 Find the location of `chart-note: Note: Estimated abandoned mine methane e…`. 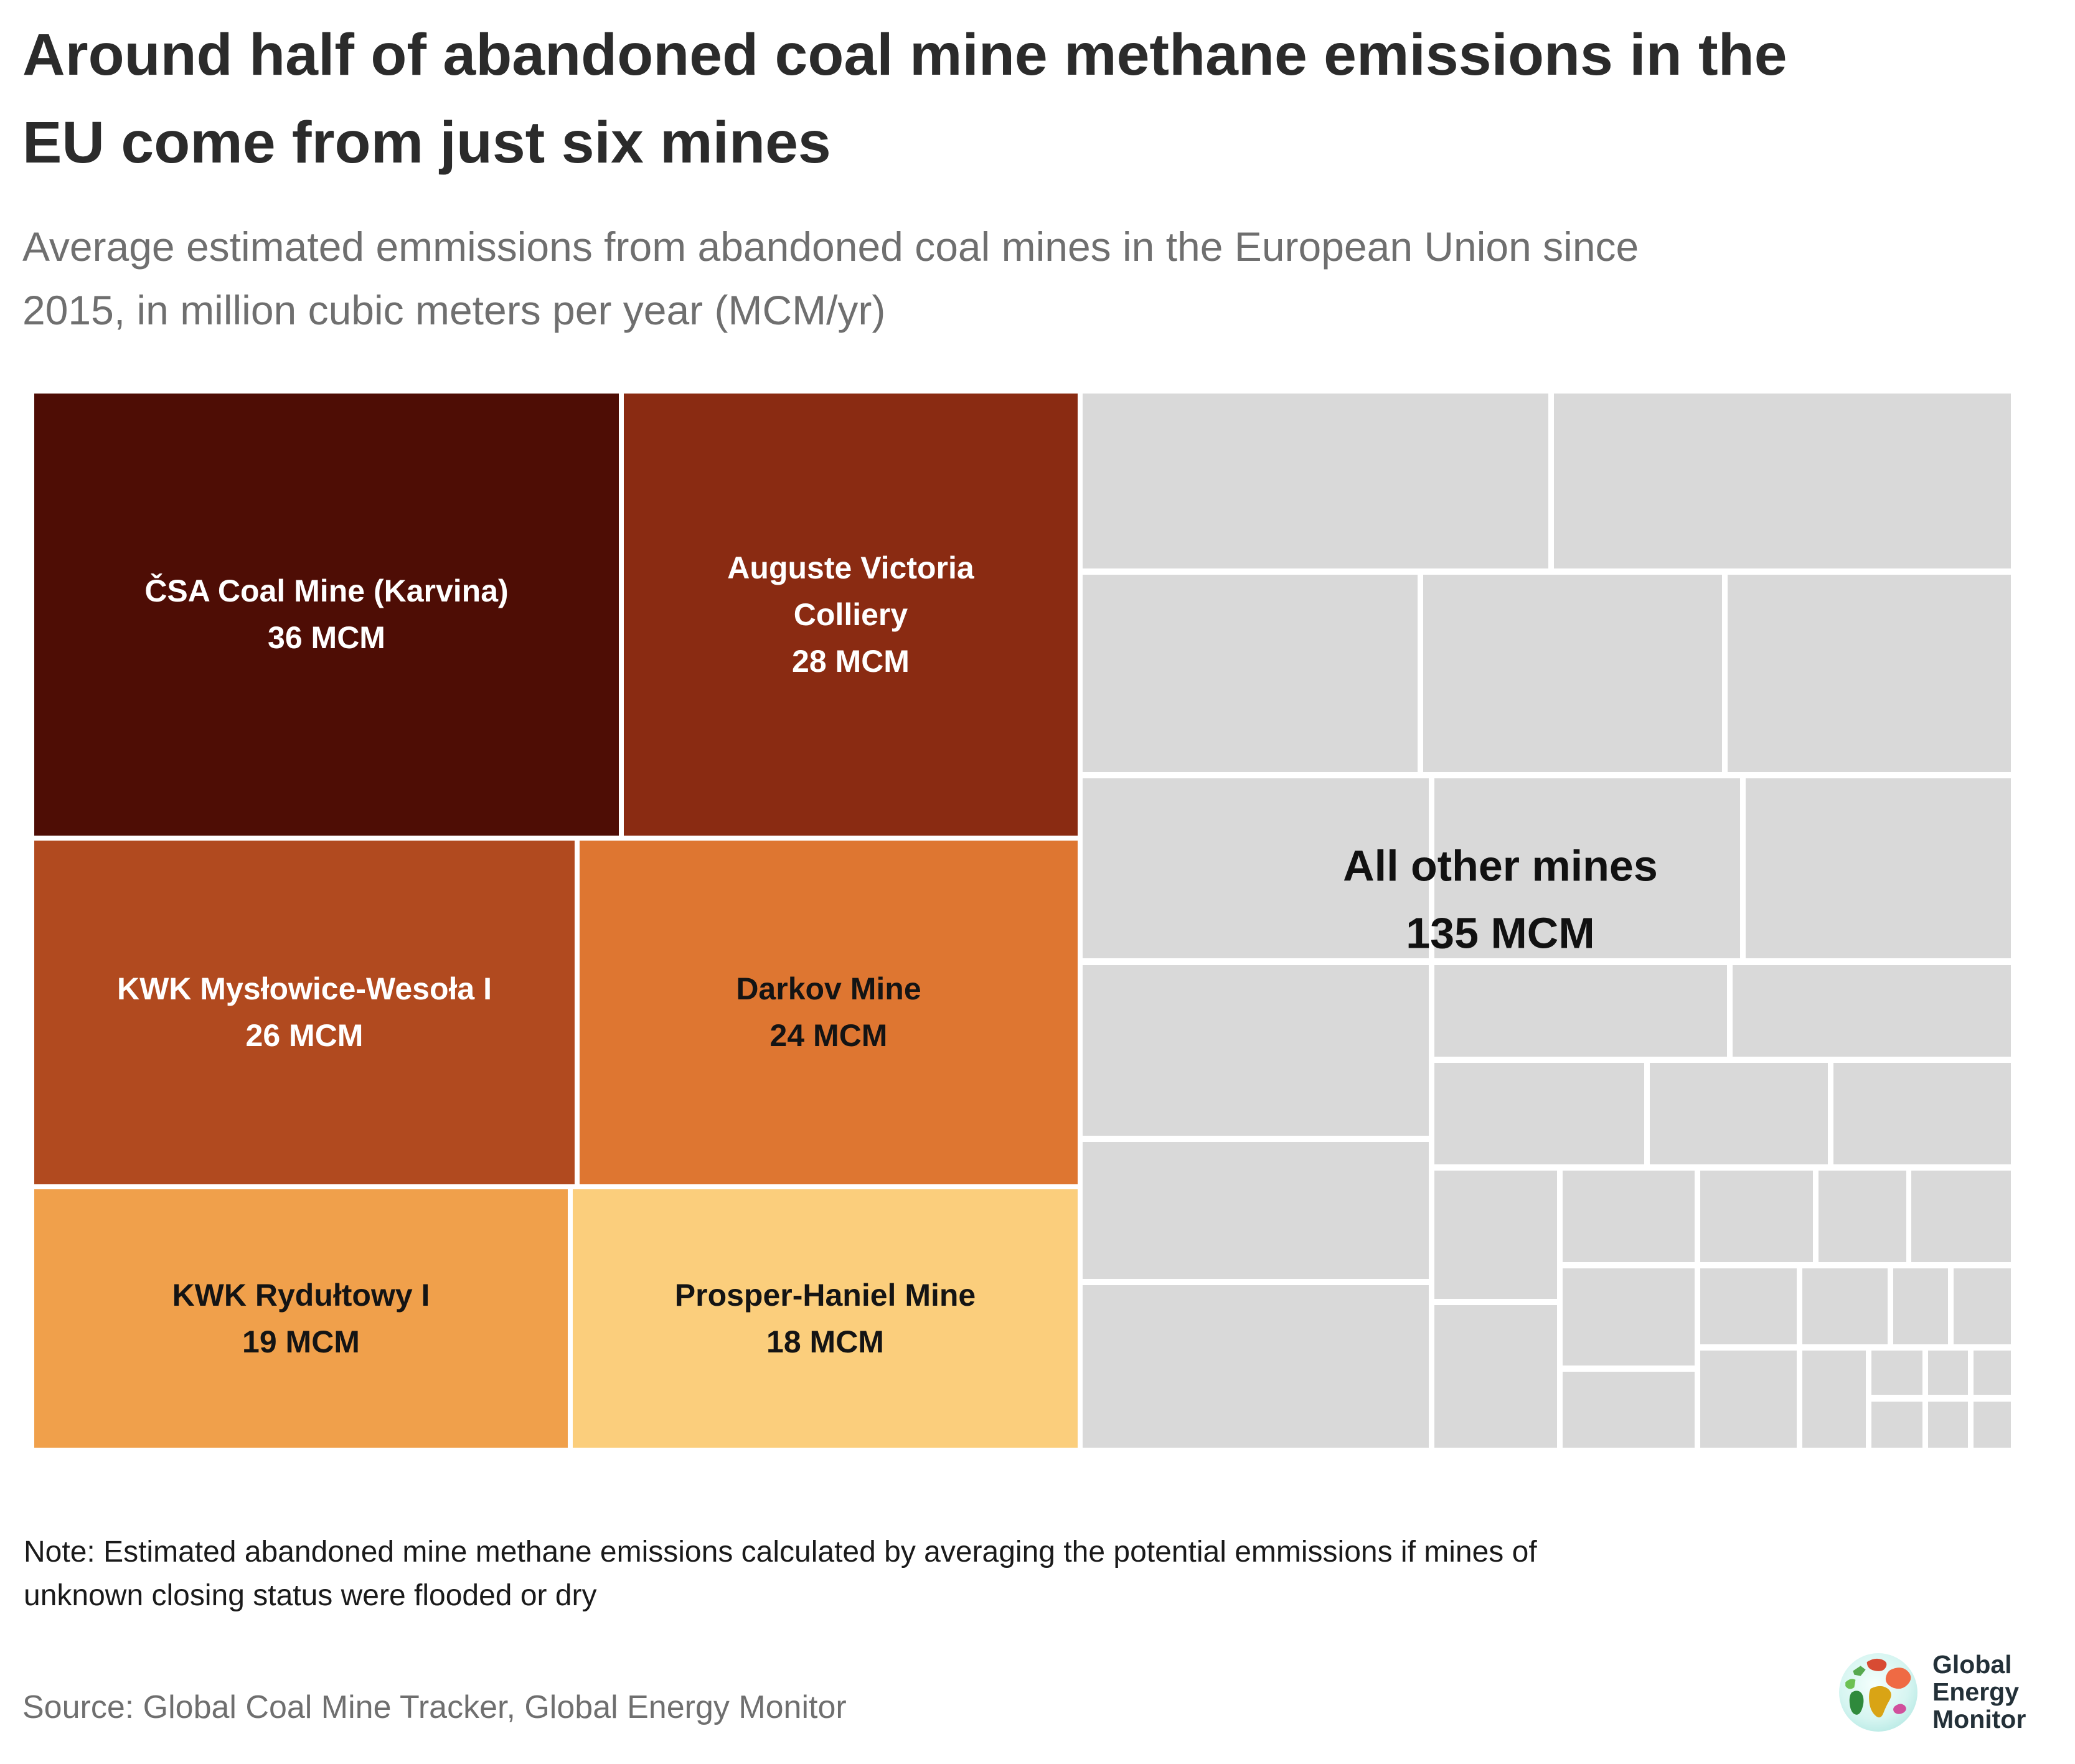

chart-note: Note: Estimated abandoned mine methane e… is located at coordinates (957, 1574).